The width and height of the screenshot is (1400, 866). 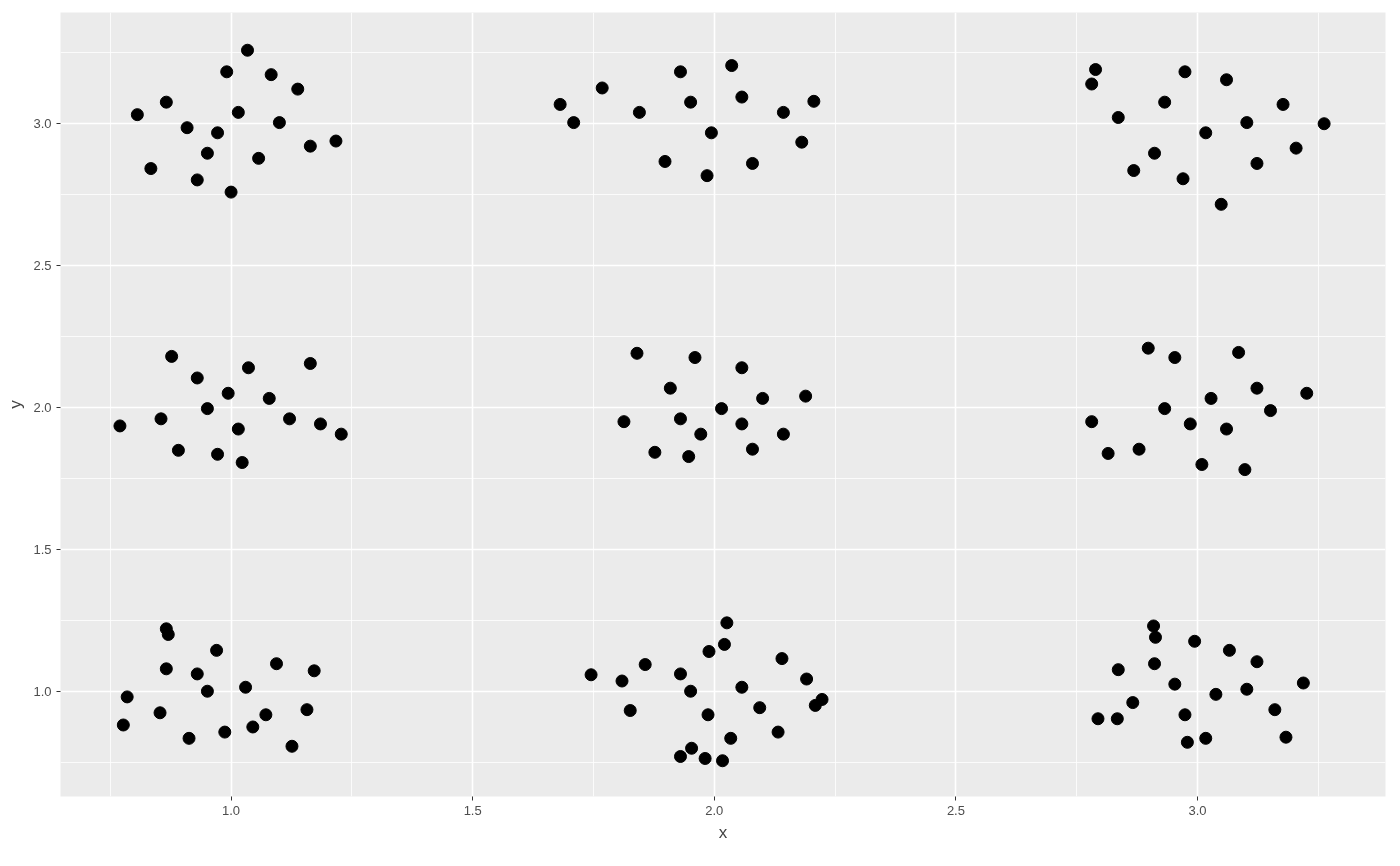 What do you see at coordinates (723, 832) in the screenshot?
I see `x-axis-title: x` at bounding box center [723, 832].